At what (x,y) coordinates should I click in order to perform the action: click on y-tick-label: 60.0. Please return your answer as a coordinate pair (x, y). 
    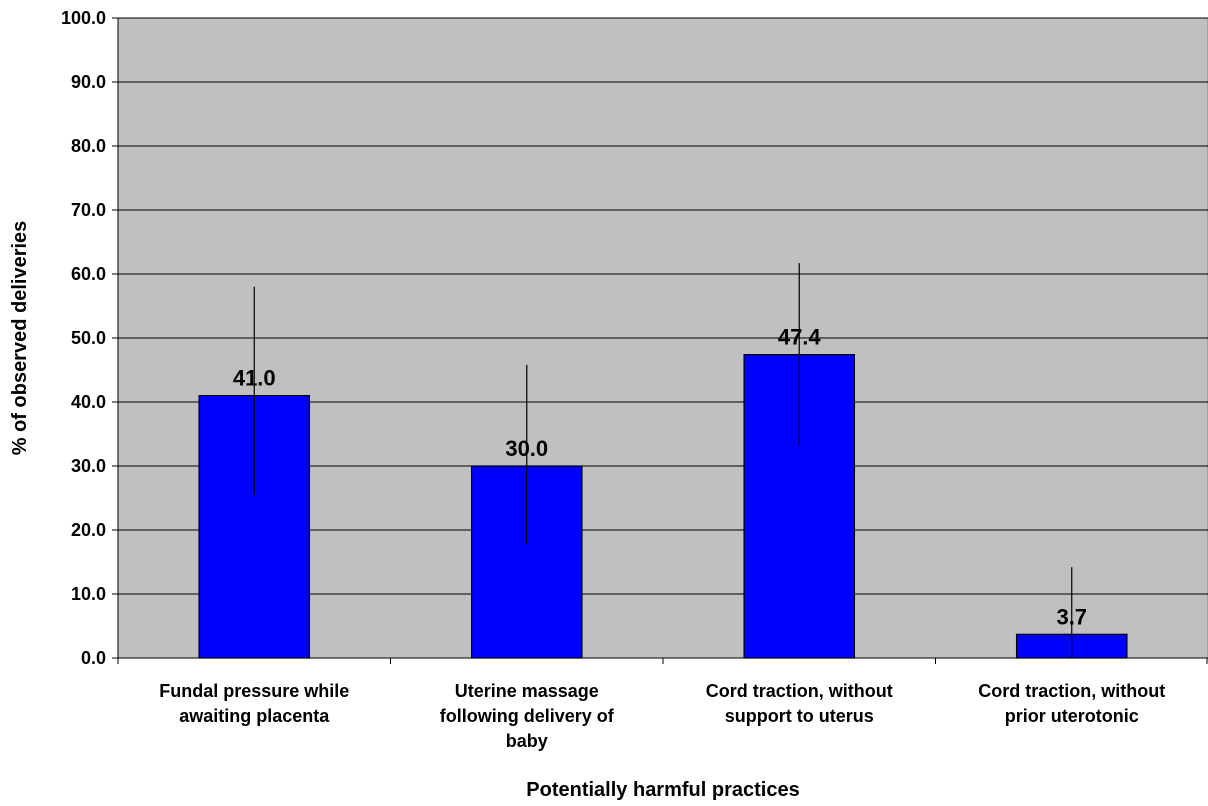
    Looking at the image, I should click on (88, 274).